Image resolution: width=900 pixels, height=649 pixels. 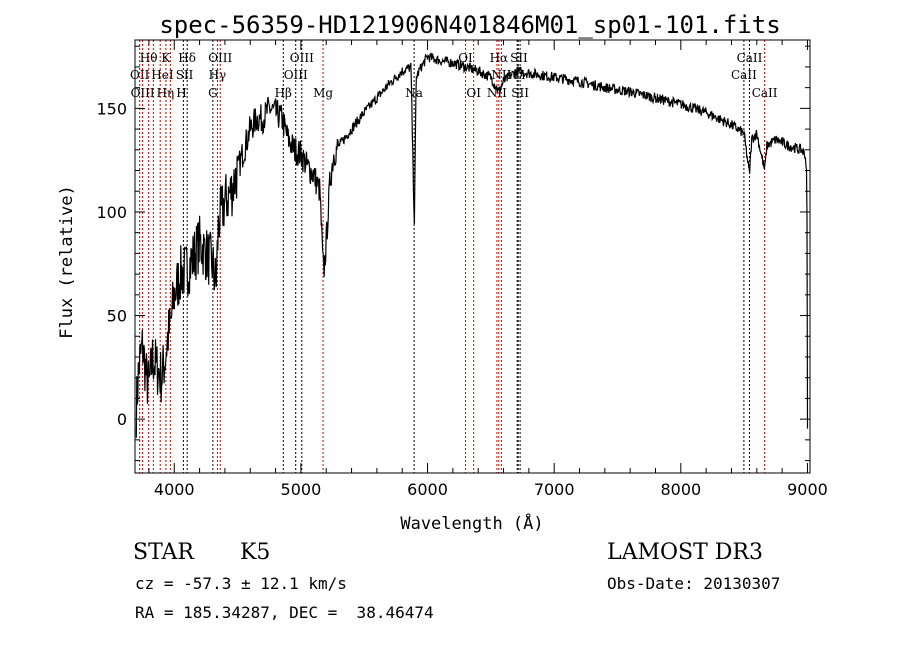 What do you see at coordinates (149, 58) in the screenshot?
I see `line-label: Hθ` at bounding box center [149, 58].